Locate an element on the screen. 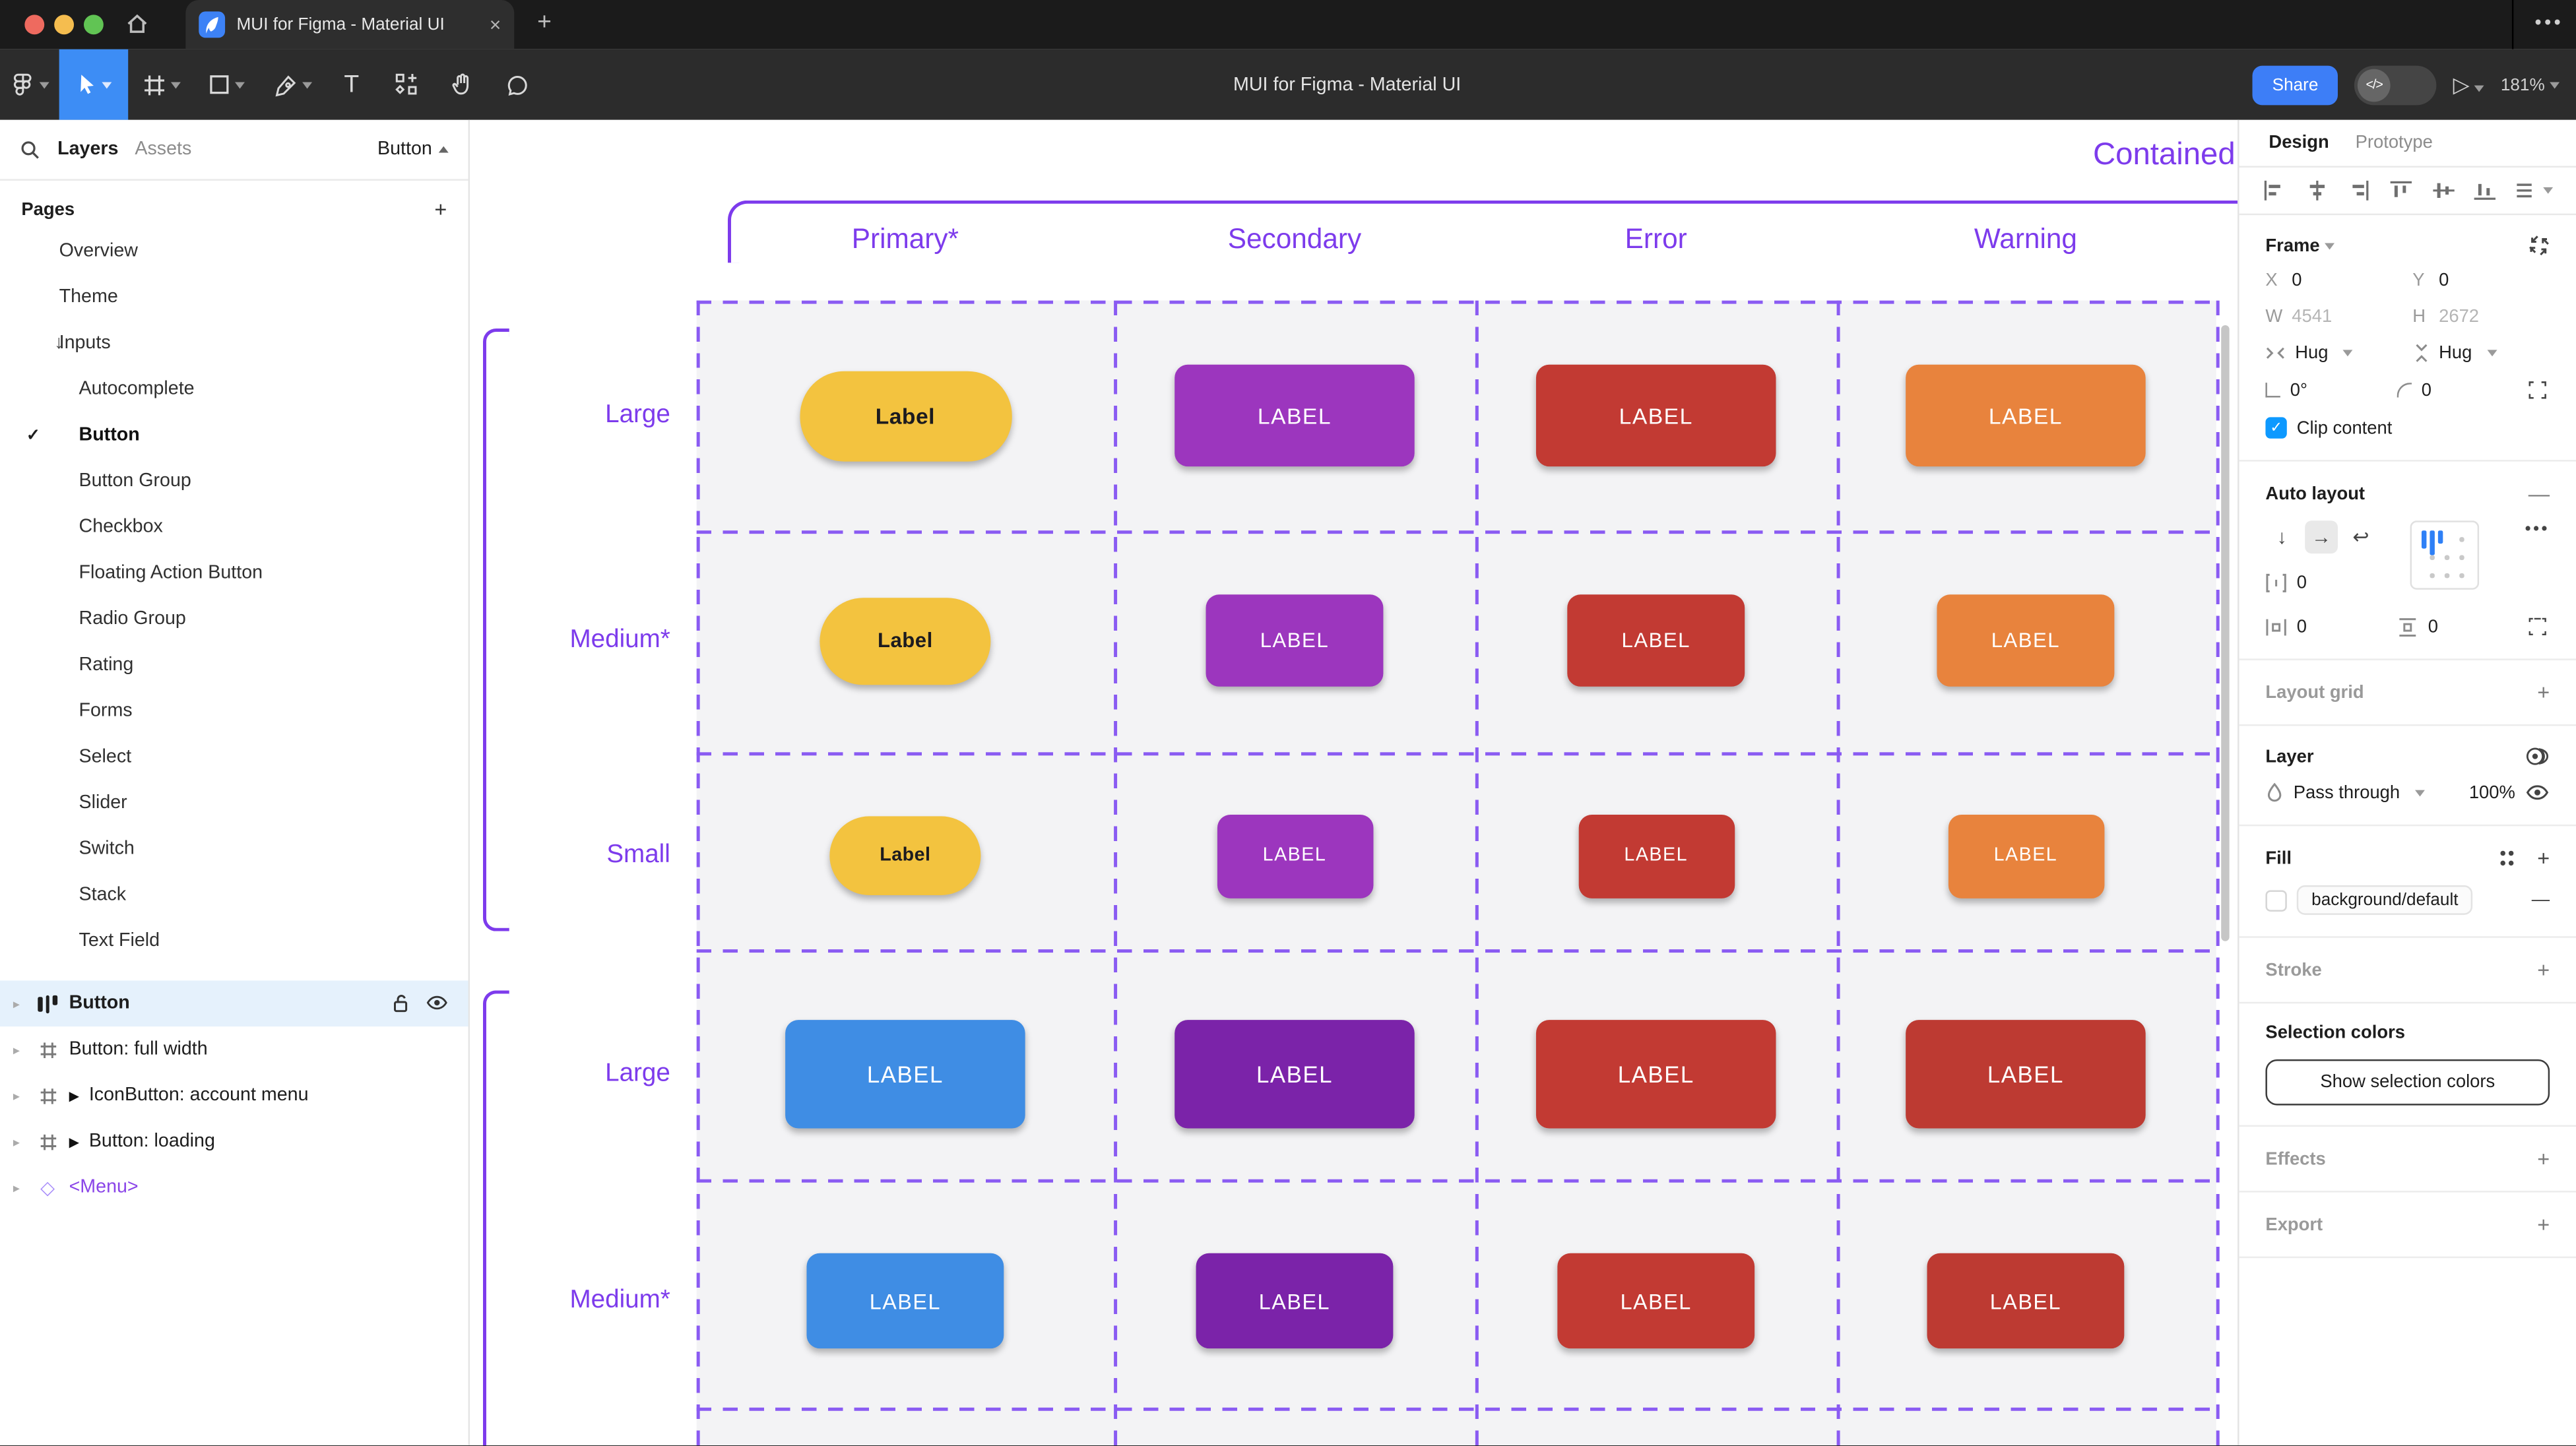  present-button: ▷ is located at coordinates (2468, 84).